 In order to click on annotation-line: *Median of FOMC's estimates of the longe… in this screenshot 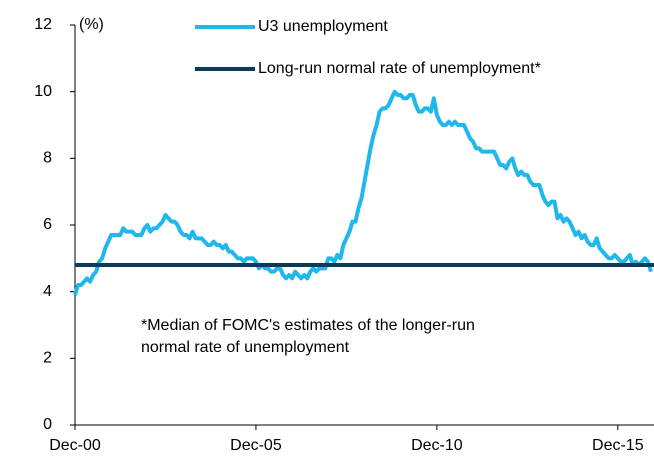, I will do `click(308, 325)`.